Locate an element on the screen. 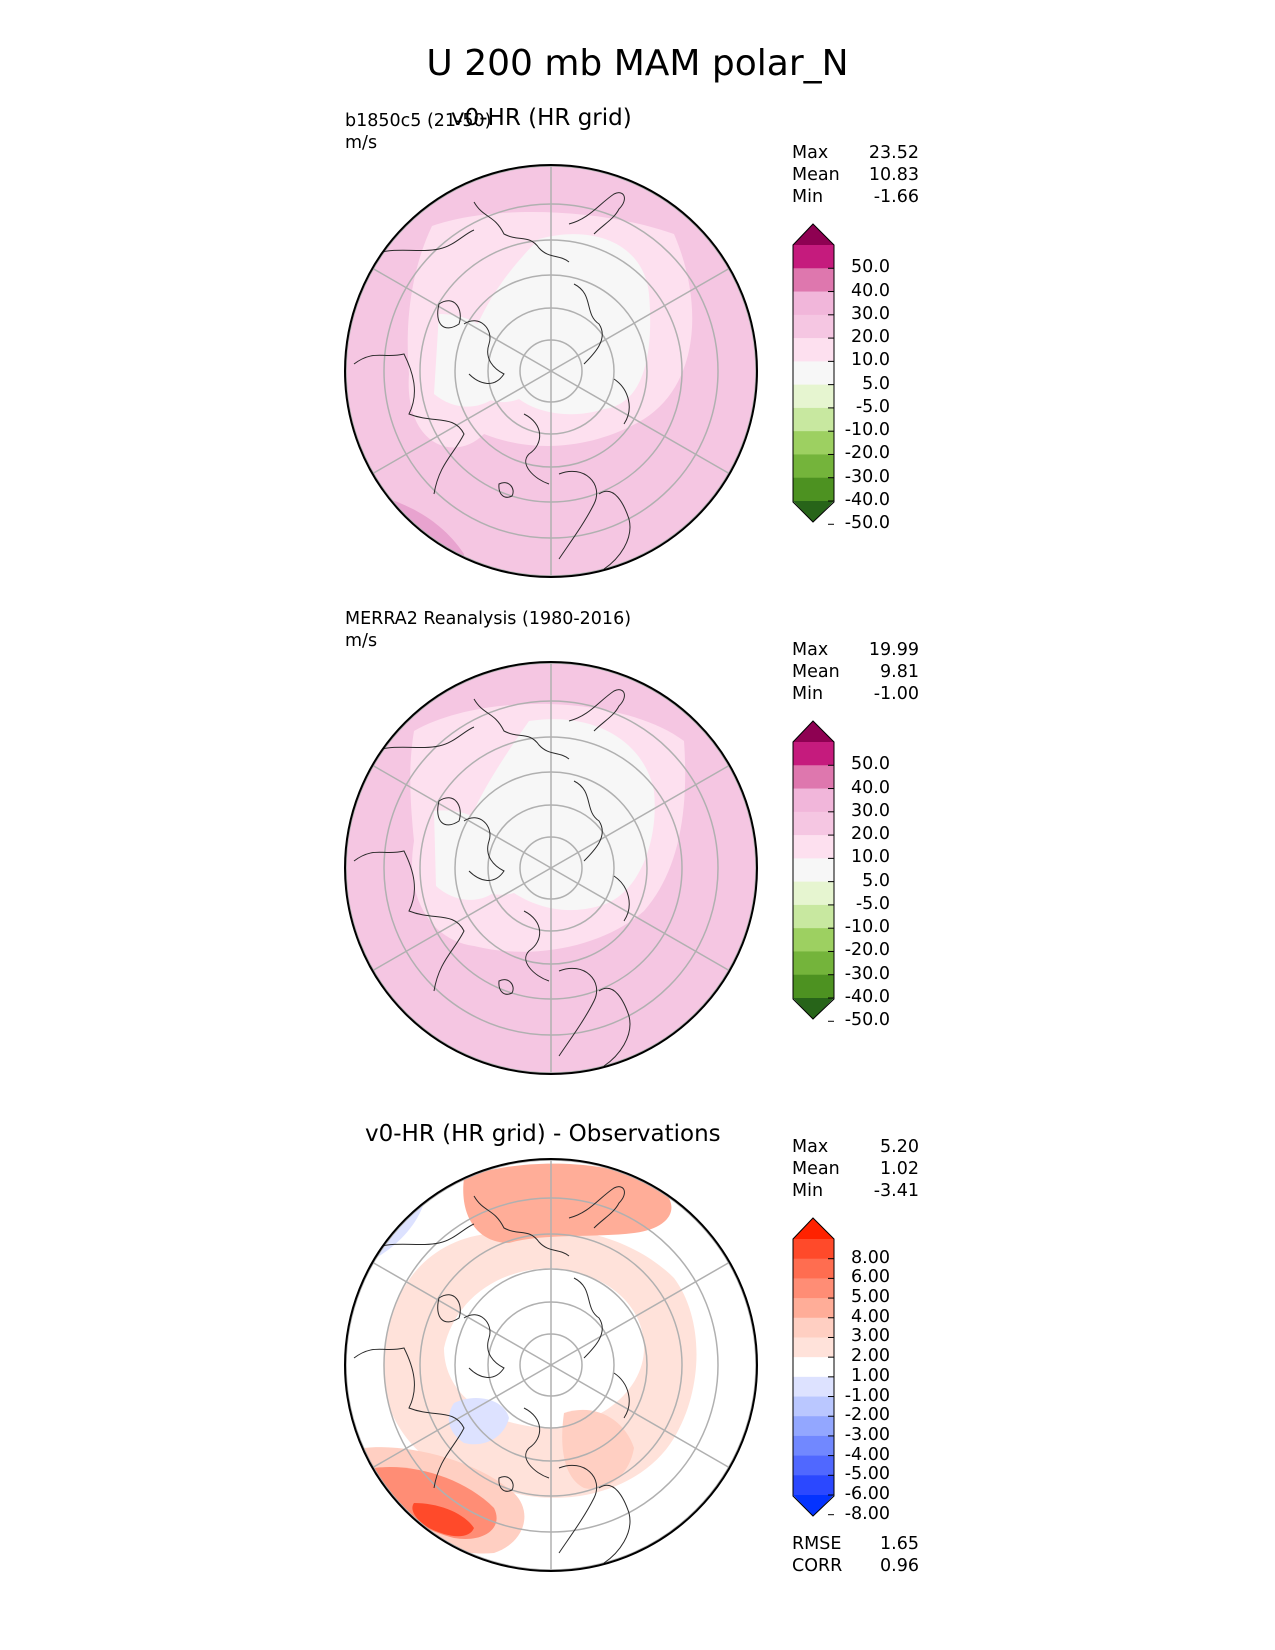 The width and height of the screenshot is (1275, 1650). cb1-tick-label: 40.0 is located at coordinates (870, 290).